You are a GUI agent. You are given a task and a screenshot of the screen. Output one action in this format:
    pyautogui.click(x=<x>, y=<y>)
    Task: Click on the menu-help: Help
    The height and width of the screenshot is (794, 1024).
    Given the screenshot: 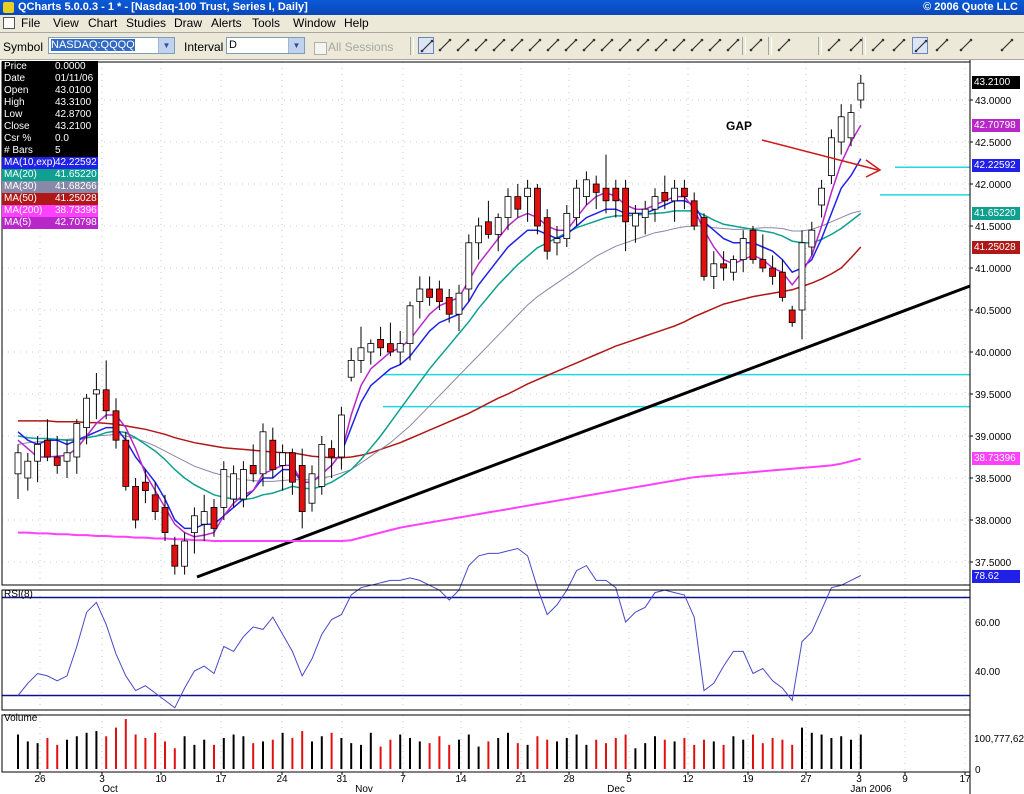 What is the action you would take?
    pyautogui.click(x=356, y=23)
    